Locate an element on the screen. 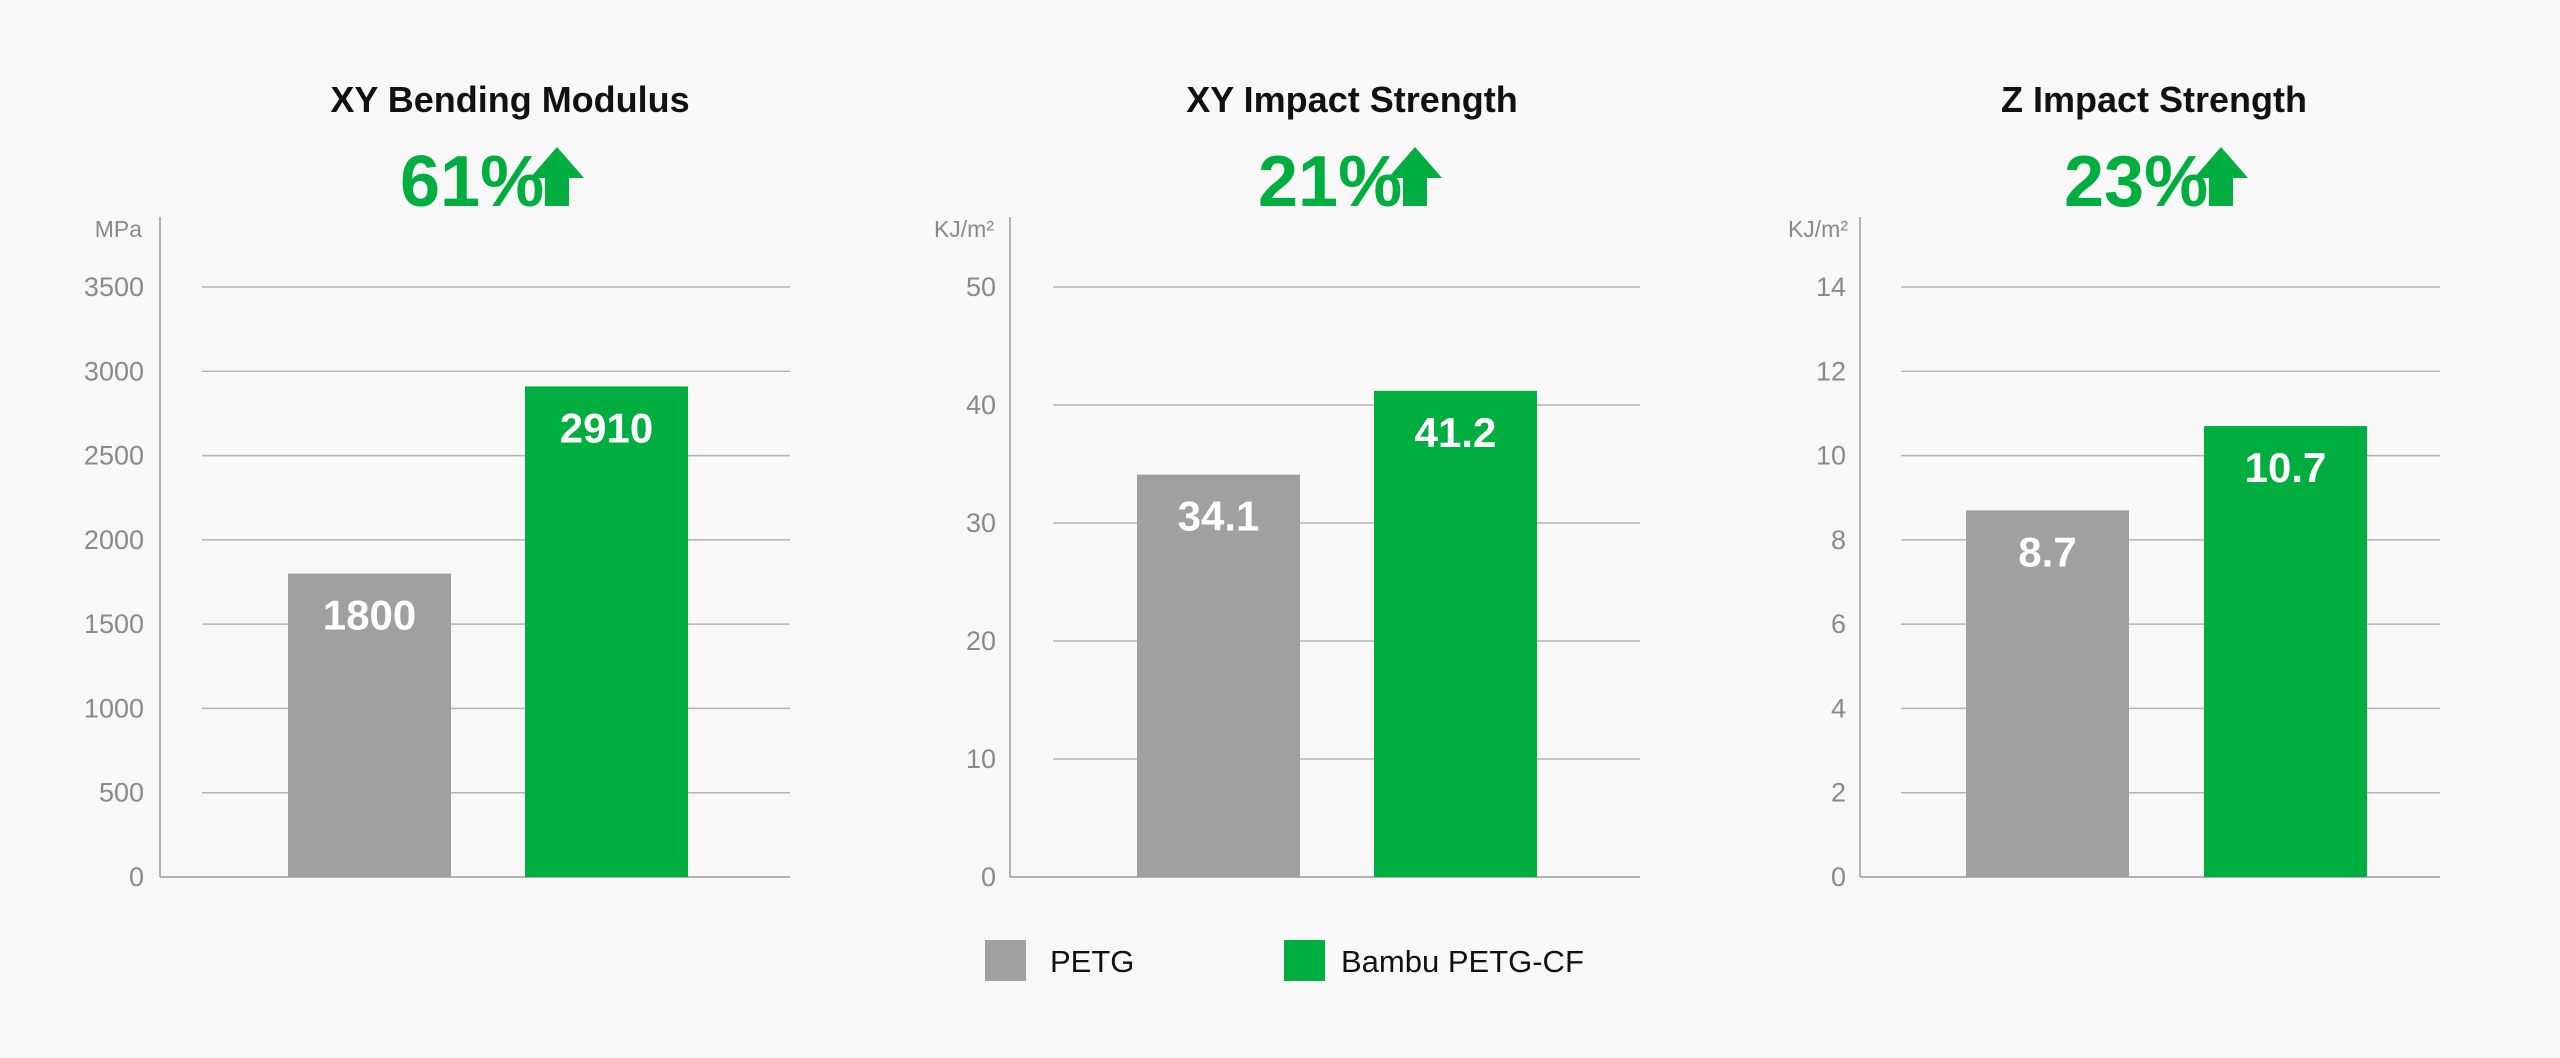 This screenshot has height=1058, width=2560. bar-value-label: 34.1 is located at coordinates (1219, 516).